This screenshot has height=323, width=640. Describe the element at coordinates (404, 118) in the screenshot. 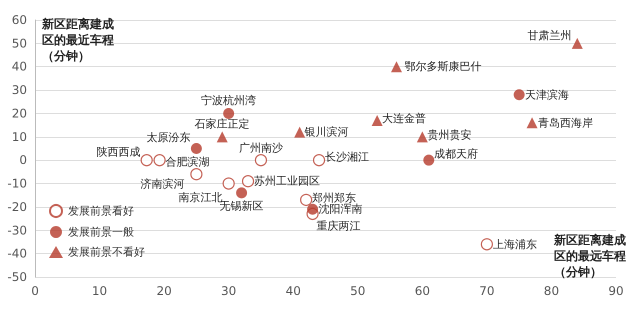

I see `annotation: 大连金普` at that location.